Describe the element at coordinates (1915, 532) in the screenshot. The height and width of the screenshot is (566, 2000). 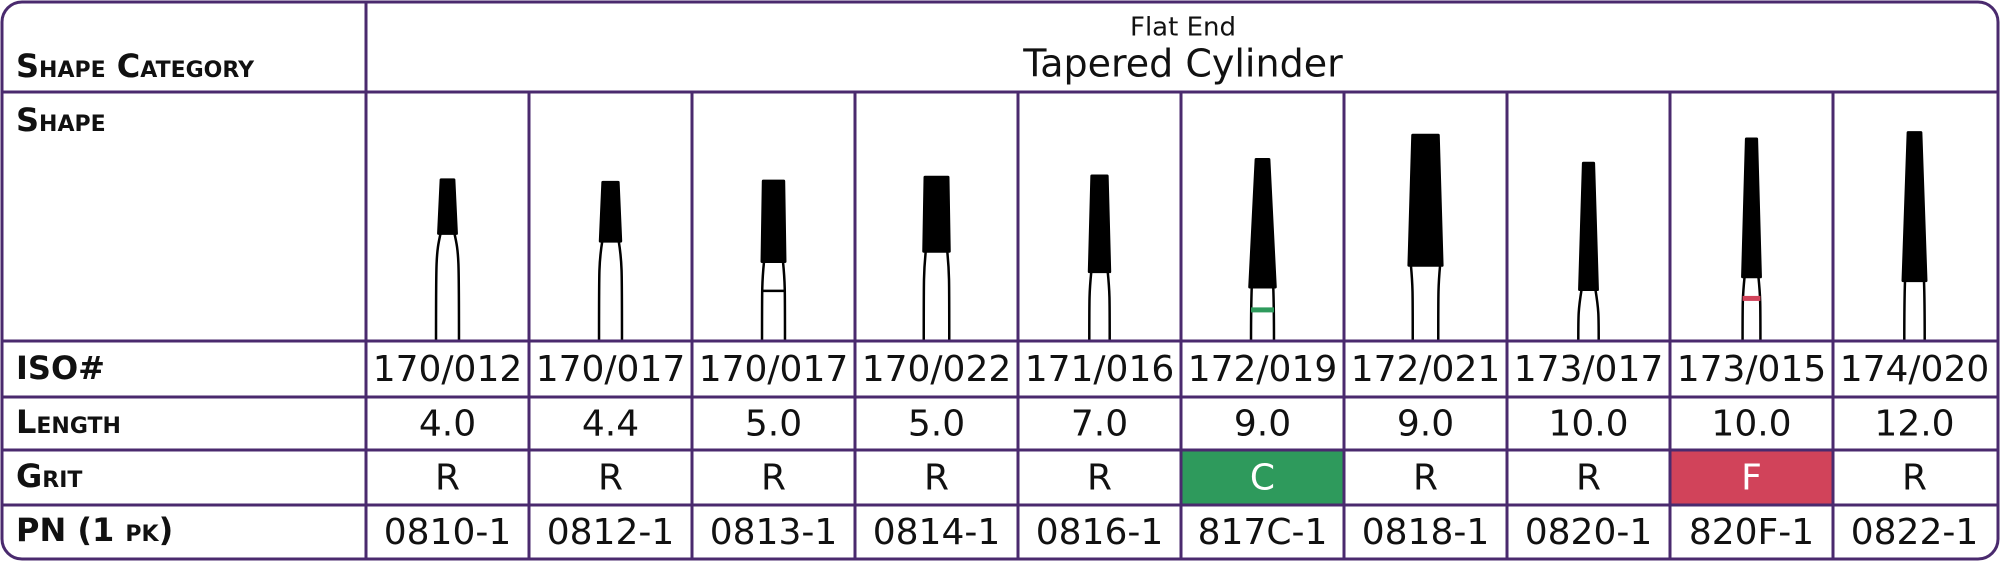
I see `pn-value: 0822-1` at that location.